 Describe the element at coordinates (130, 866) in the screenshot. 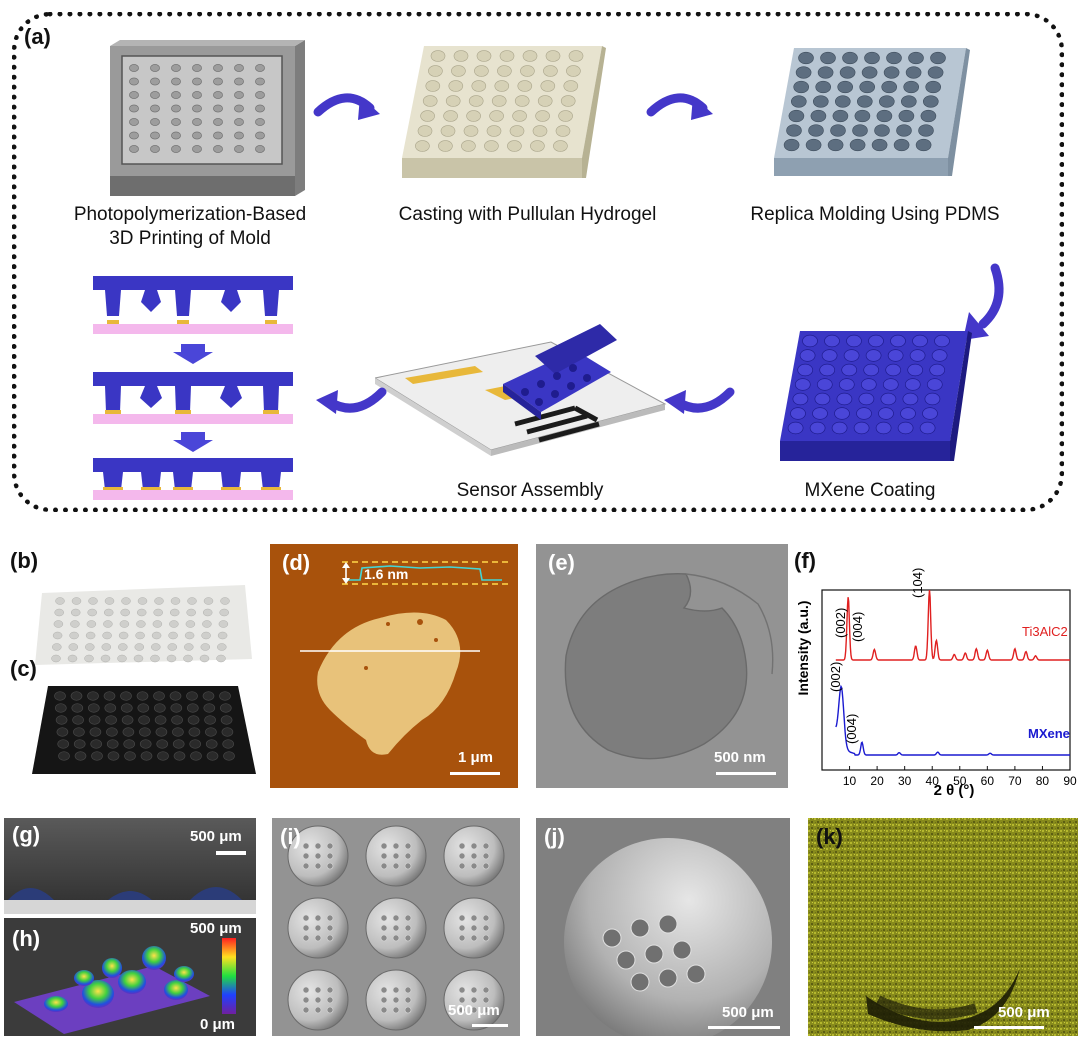

I see `cross-section-photo: (g) 500 μm` at that location.